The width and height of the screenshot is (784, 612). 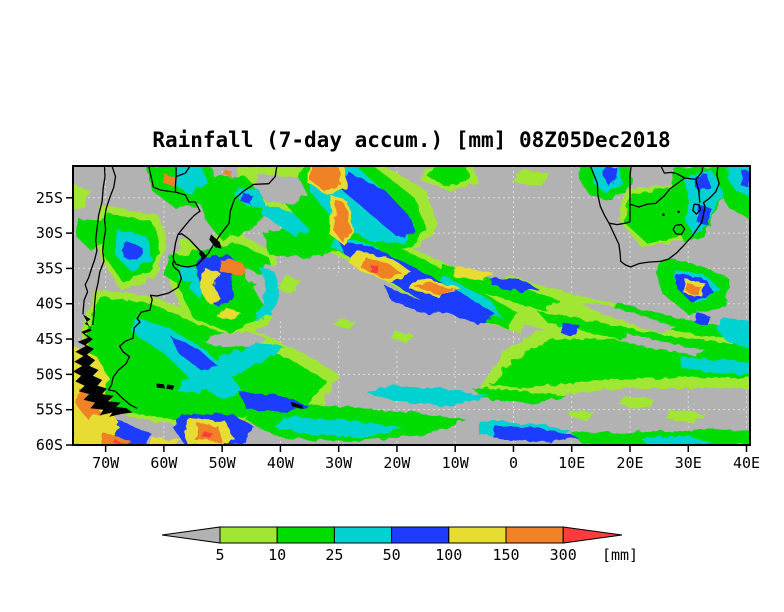 What do you see at coordinates (688, 463) in the screenshot?
I see `x-tick-label: 30E` at bounding box center [688, 463].